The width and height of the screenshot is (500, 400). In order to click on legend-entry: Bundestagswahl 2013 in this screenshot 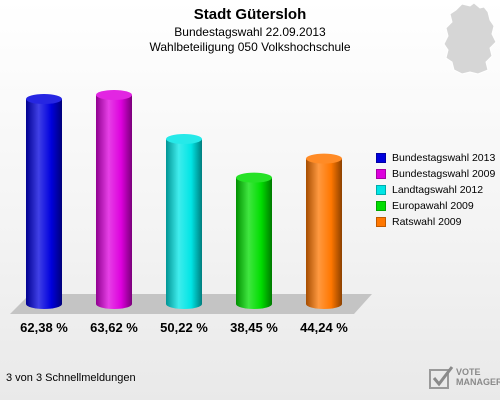, I will do `click(435, 157)`.